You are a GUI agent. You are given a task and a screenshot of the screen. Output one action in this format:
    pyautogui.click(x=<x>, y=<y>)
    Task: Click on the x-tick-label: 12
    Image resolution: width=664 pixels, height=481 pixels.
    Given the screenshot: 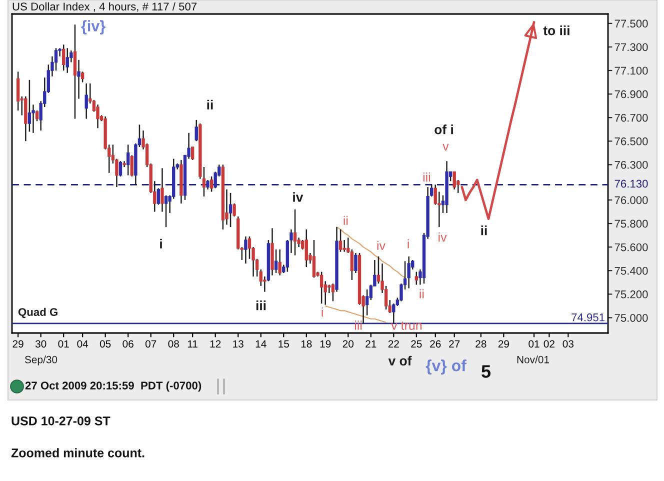 What is the action you would take?
    pyautogui.click(x=215, y=344)
    